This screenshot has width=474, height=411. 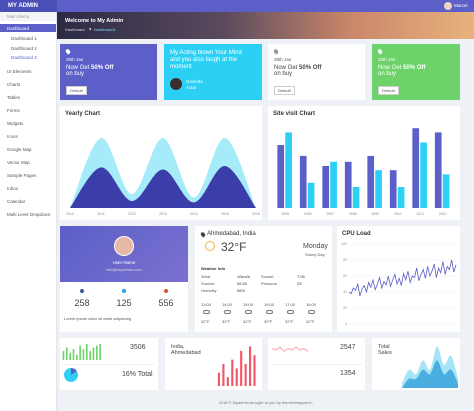 What do you see at coordinates (283, 74) in the screenshot?
I see `promo-tail: on buy` at bounding box center [283, 74].